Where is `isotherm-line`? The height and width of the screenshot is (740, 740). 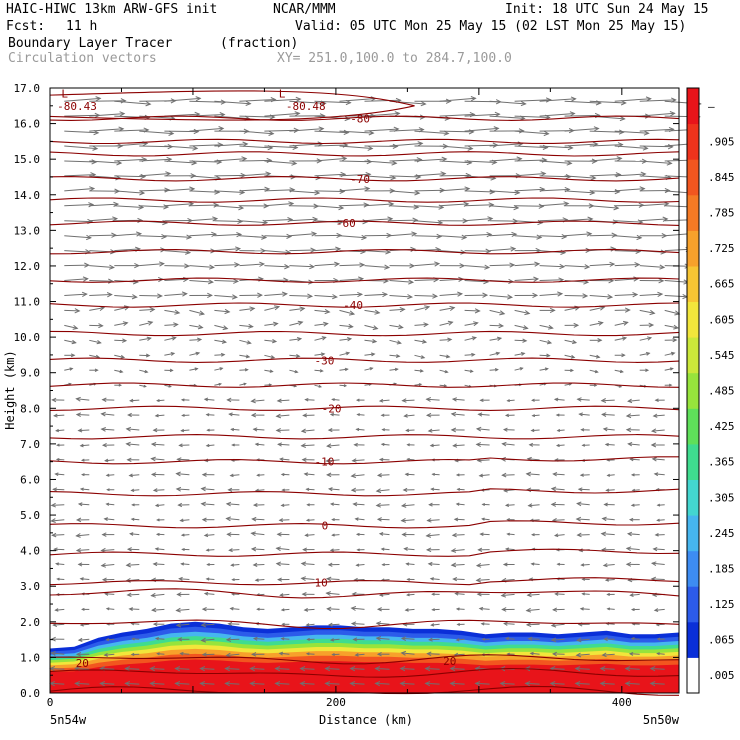 isotherm-line is located at coordinates (364, 581).